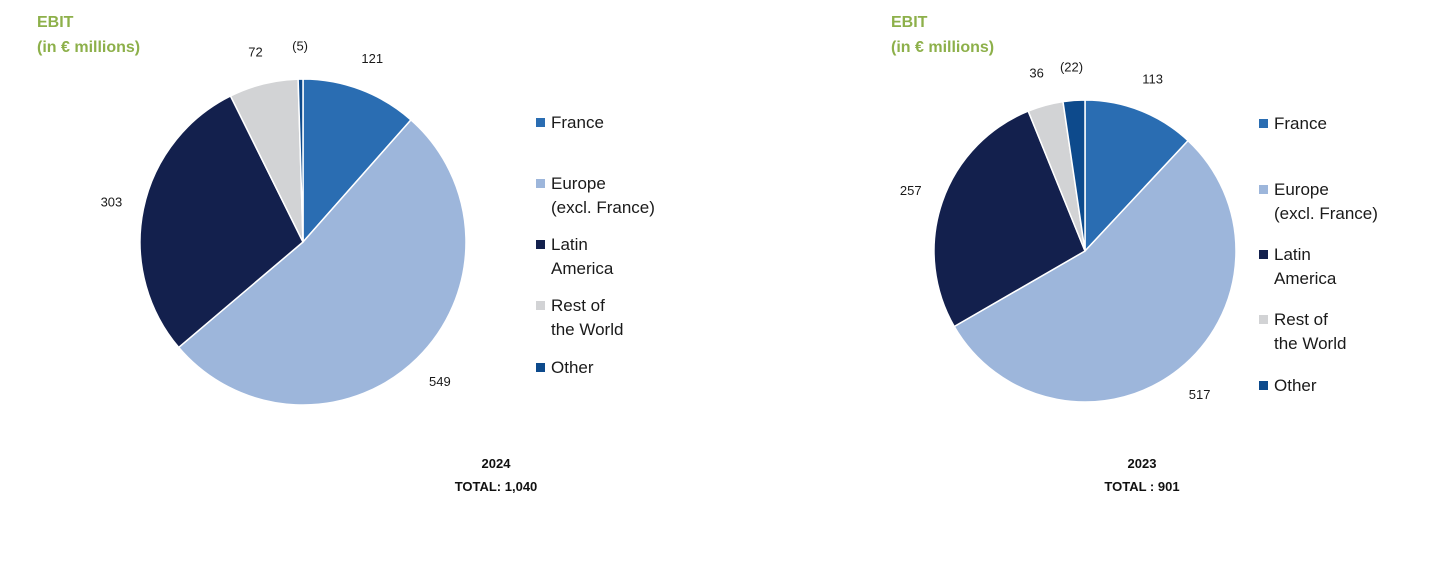  What do you see at coordinates (1142, 463) in the screenshot?
I see `chart-year: 2023` at bounding box center [1142, 463].